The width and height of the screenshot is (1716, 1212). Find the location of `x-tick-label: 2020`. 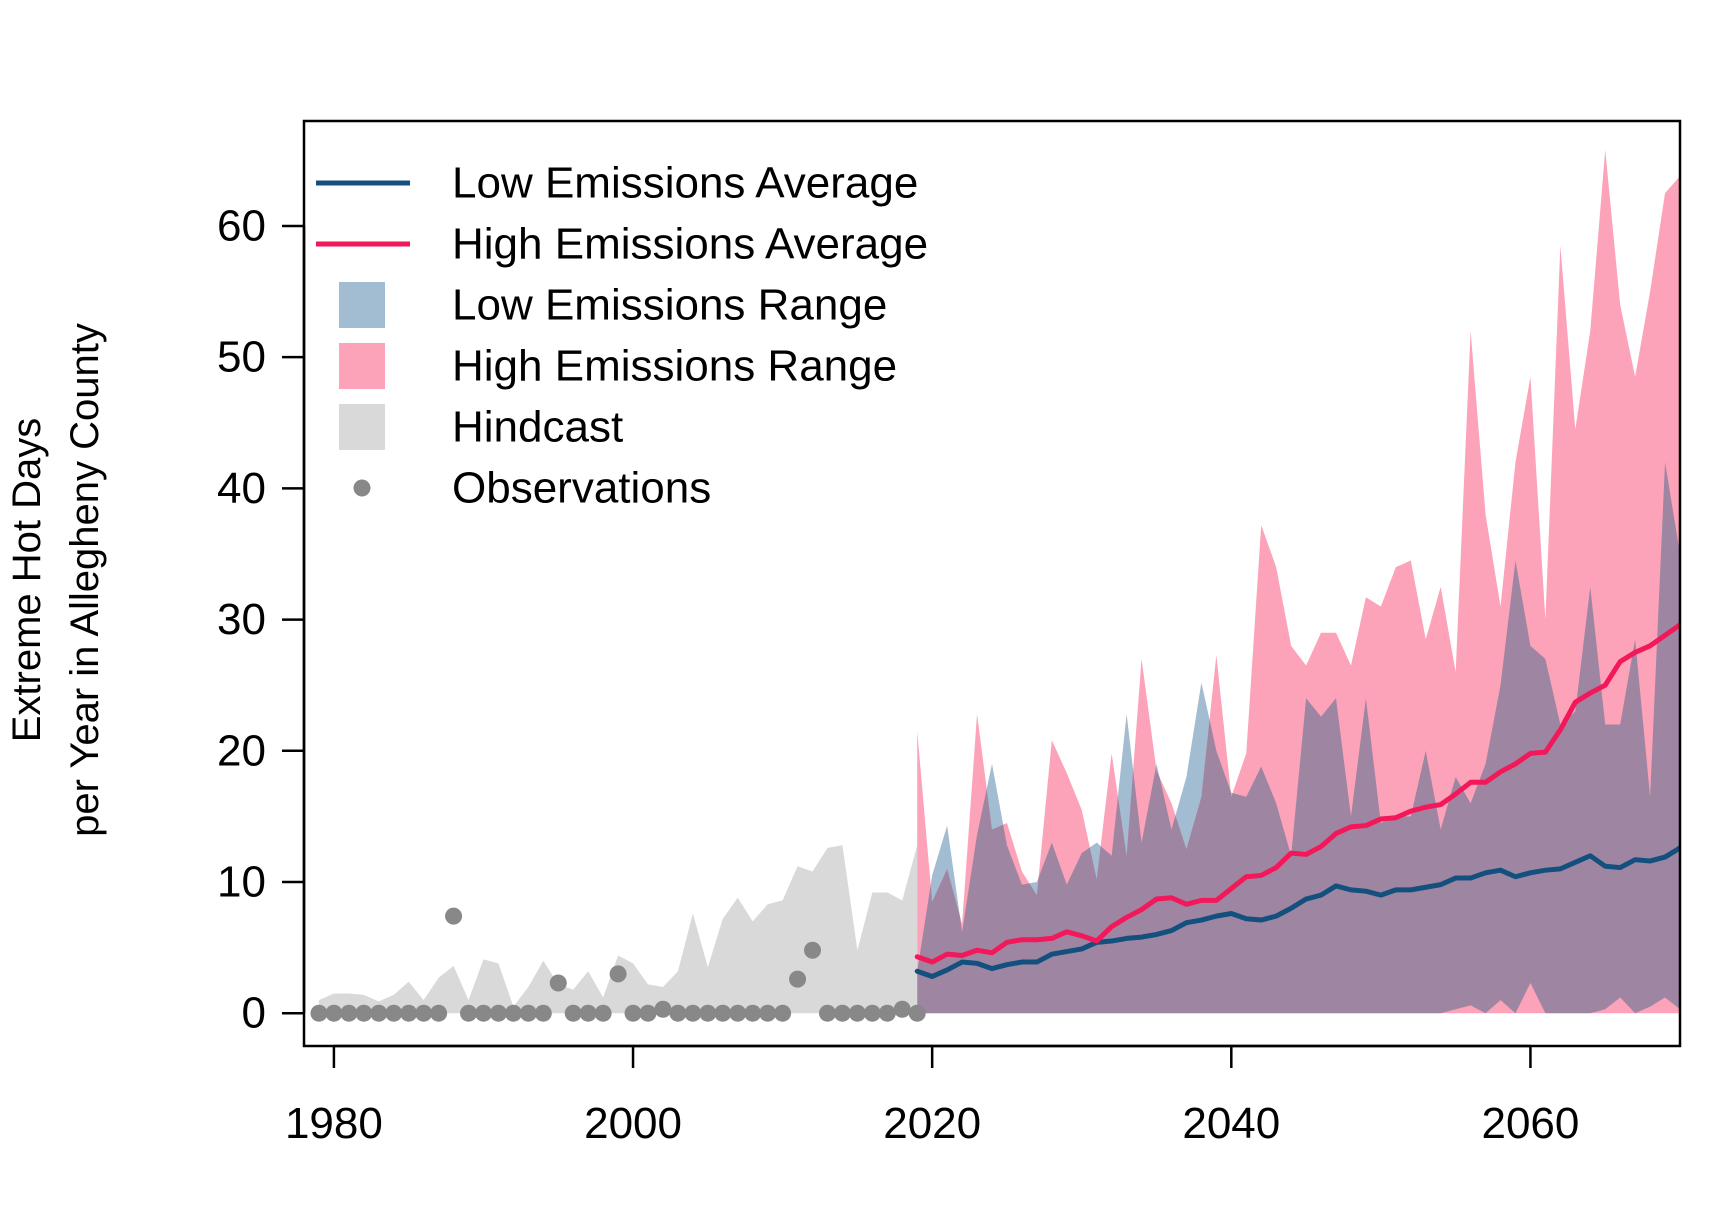

x-tick-label: 2020 is located at coordinates (932, 1123).